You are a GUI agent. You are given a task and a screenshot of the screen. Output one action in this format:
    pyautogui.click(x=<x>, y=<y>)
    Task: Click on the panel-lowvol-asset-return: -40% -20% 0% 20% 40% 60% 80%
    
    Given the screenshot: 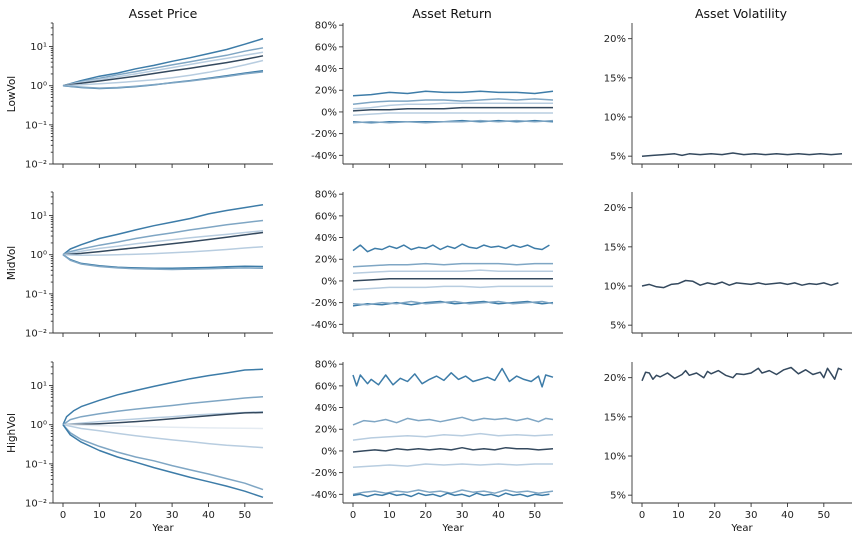 What is the action you would take?
    pyautogui.click(x=437, y=94)
    